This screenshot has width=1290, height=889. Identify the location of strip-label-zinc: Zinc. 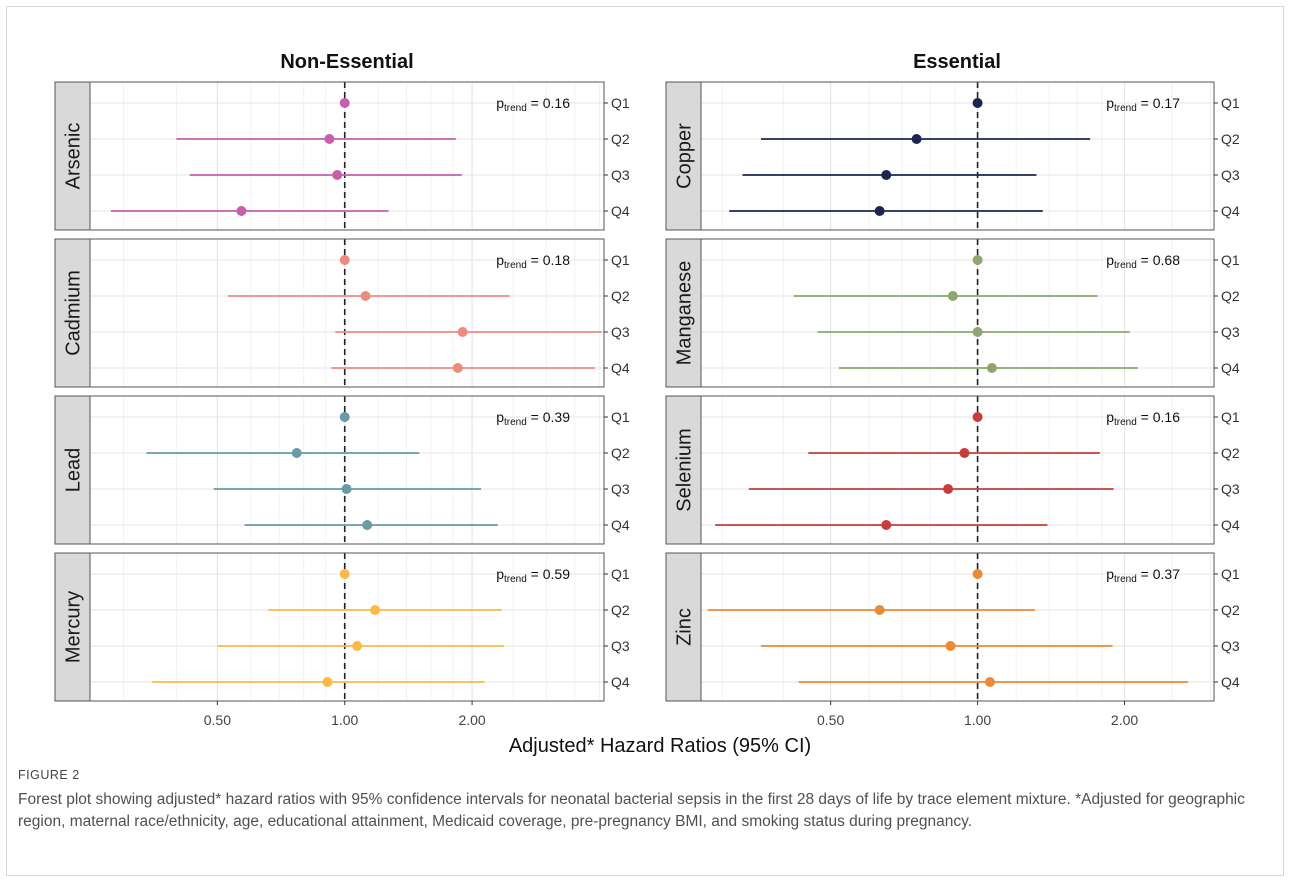
(685, 627).